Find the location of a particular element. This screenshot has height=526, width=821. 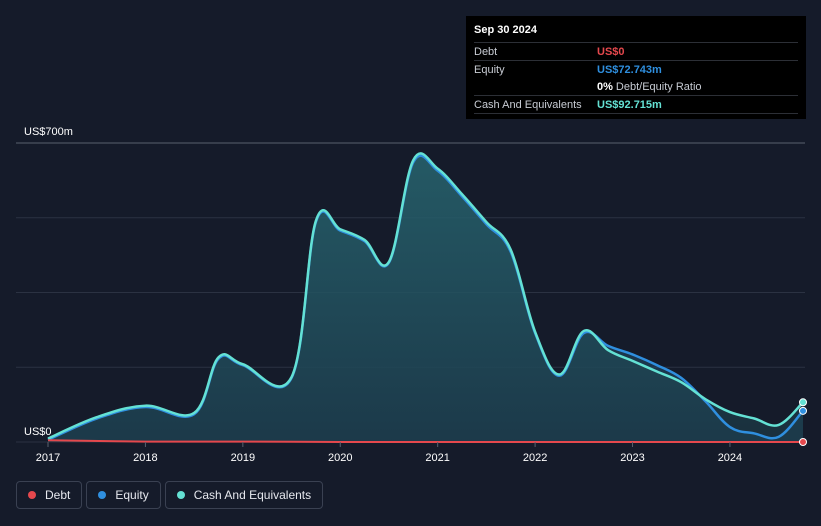

legend: Debt Equity Cash And Equivalents is located at coordinates (170, 495).